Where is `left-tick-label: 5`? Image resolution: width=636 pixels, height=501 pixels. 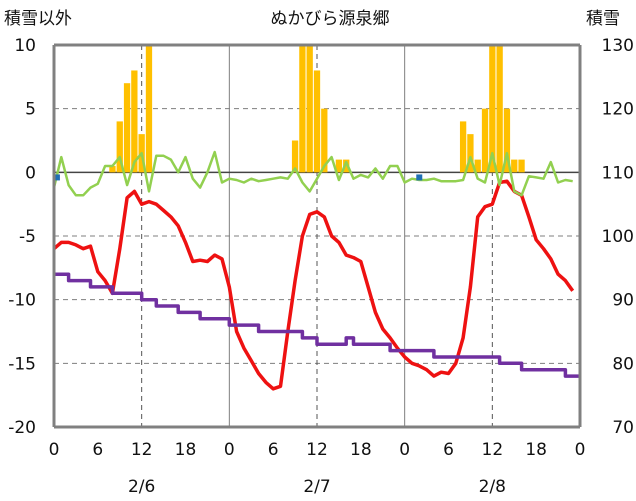 left-tick-label: 5 is located at coordinates (30, 110).